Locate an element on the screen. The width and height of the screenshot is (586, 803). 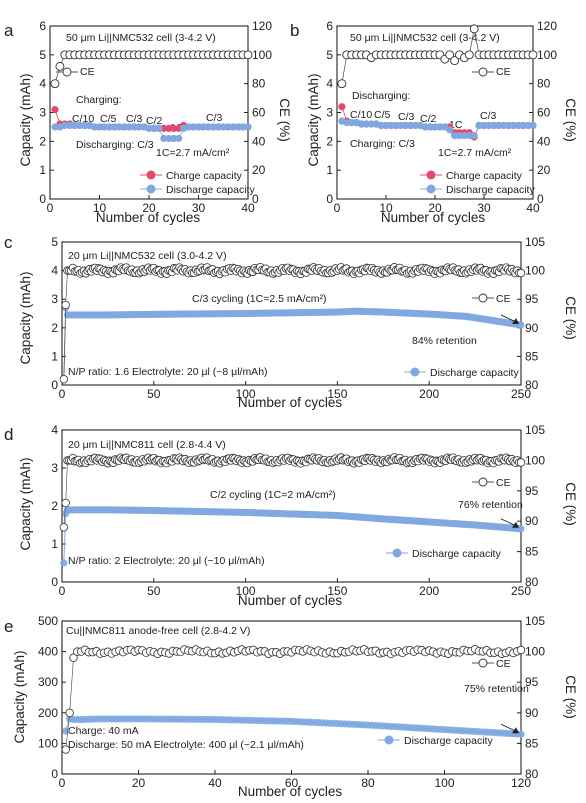
rate-definition: 1C=2.7 mA/cm² is located at coordinates (475, 153).